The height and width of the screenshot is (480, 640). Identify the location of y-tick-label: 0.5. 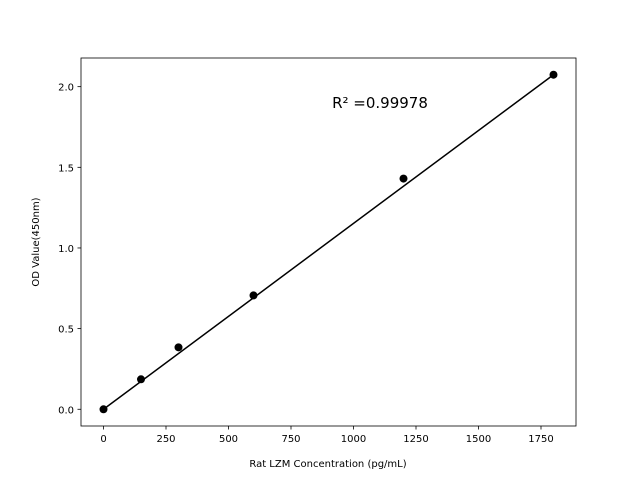
(66, 330).